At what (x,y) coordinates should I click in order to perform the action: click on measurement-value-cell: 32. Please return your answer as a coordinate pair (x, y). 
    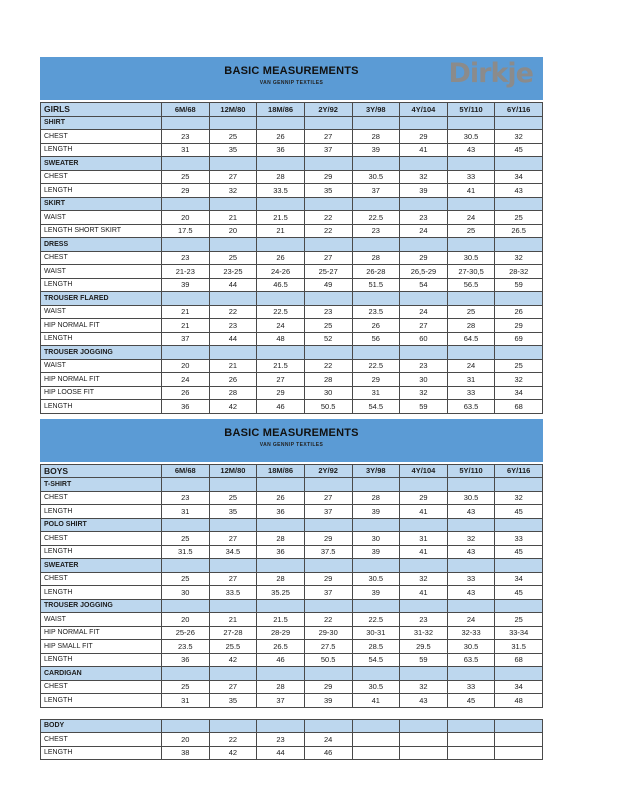
    Looking at the image, I should click on (423, 392).